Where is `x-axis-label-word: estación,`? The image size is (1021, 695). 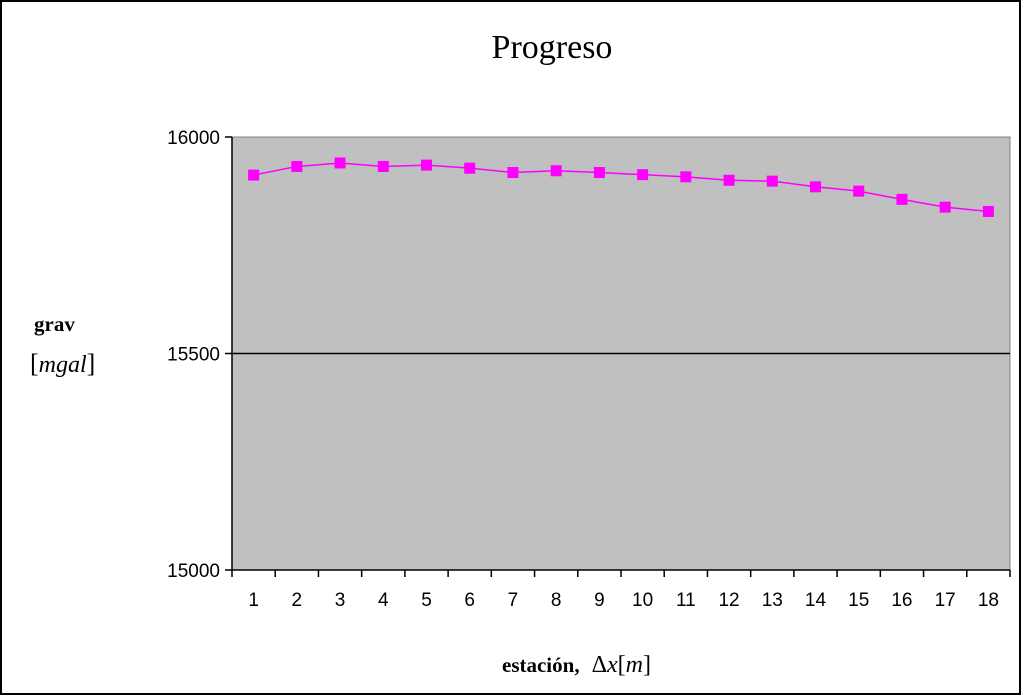 x-axis-label-word: estación, is located at coordinates (541, 665).